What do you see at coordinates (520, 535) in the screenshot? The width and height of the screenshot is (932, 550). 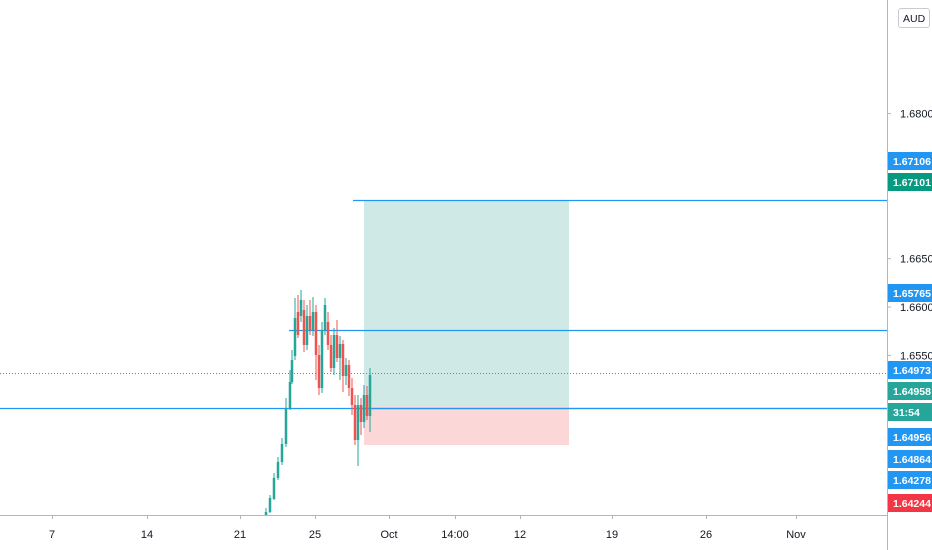 I see `time-tick-label: 12` at bounding box center [520, 535].